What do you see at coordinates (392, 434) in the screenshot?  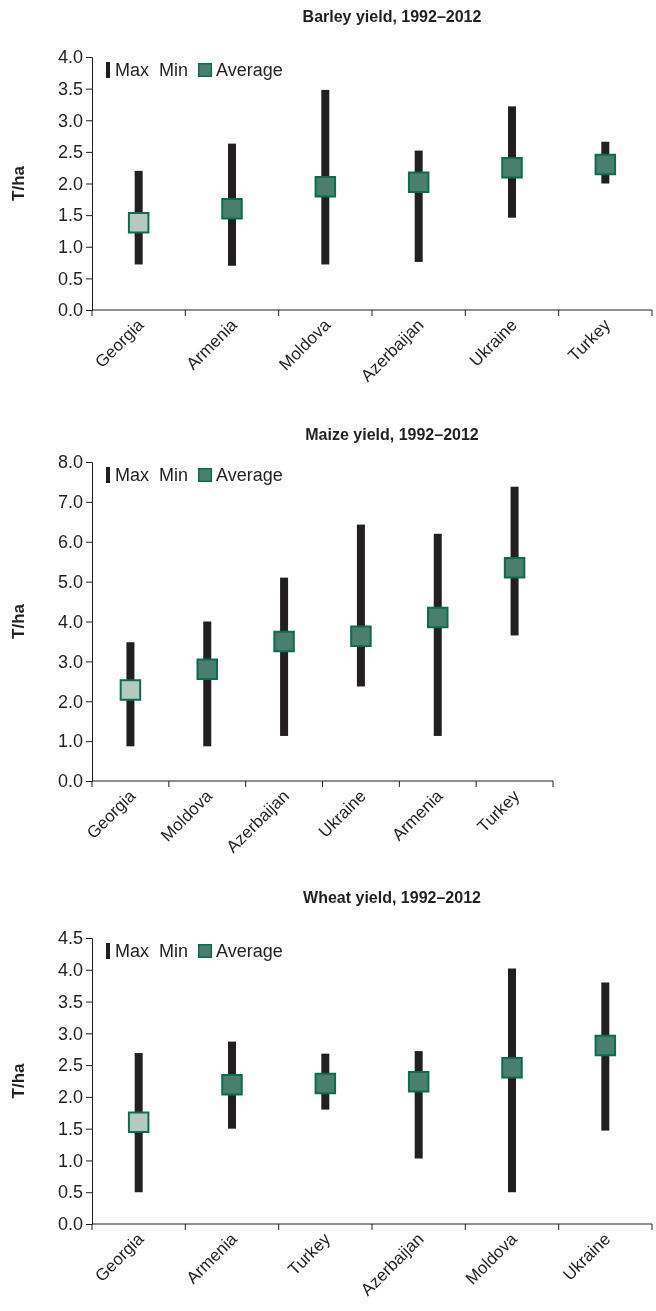 I see `chart-title: Maize yield, 1992–2012` at bounding box center [392, 434].